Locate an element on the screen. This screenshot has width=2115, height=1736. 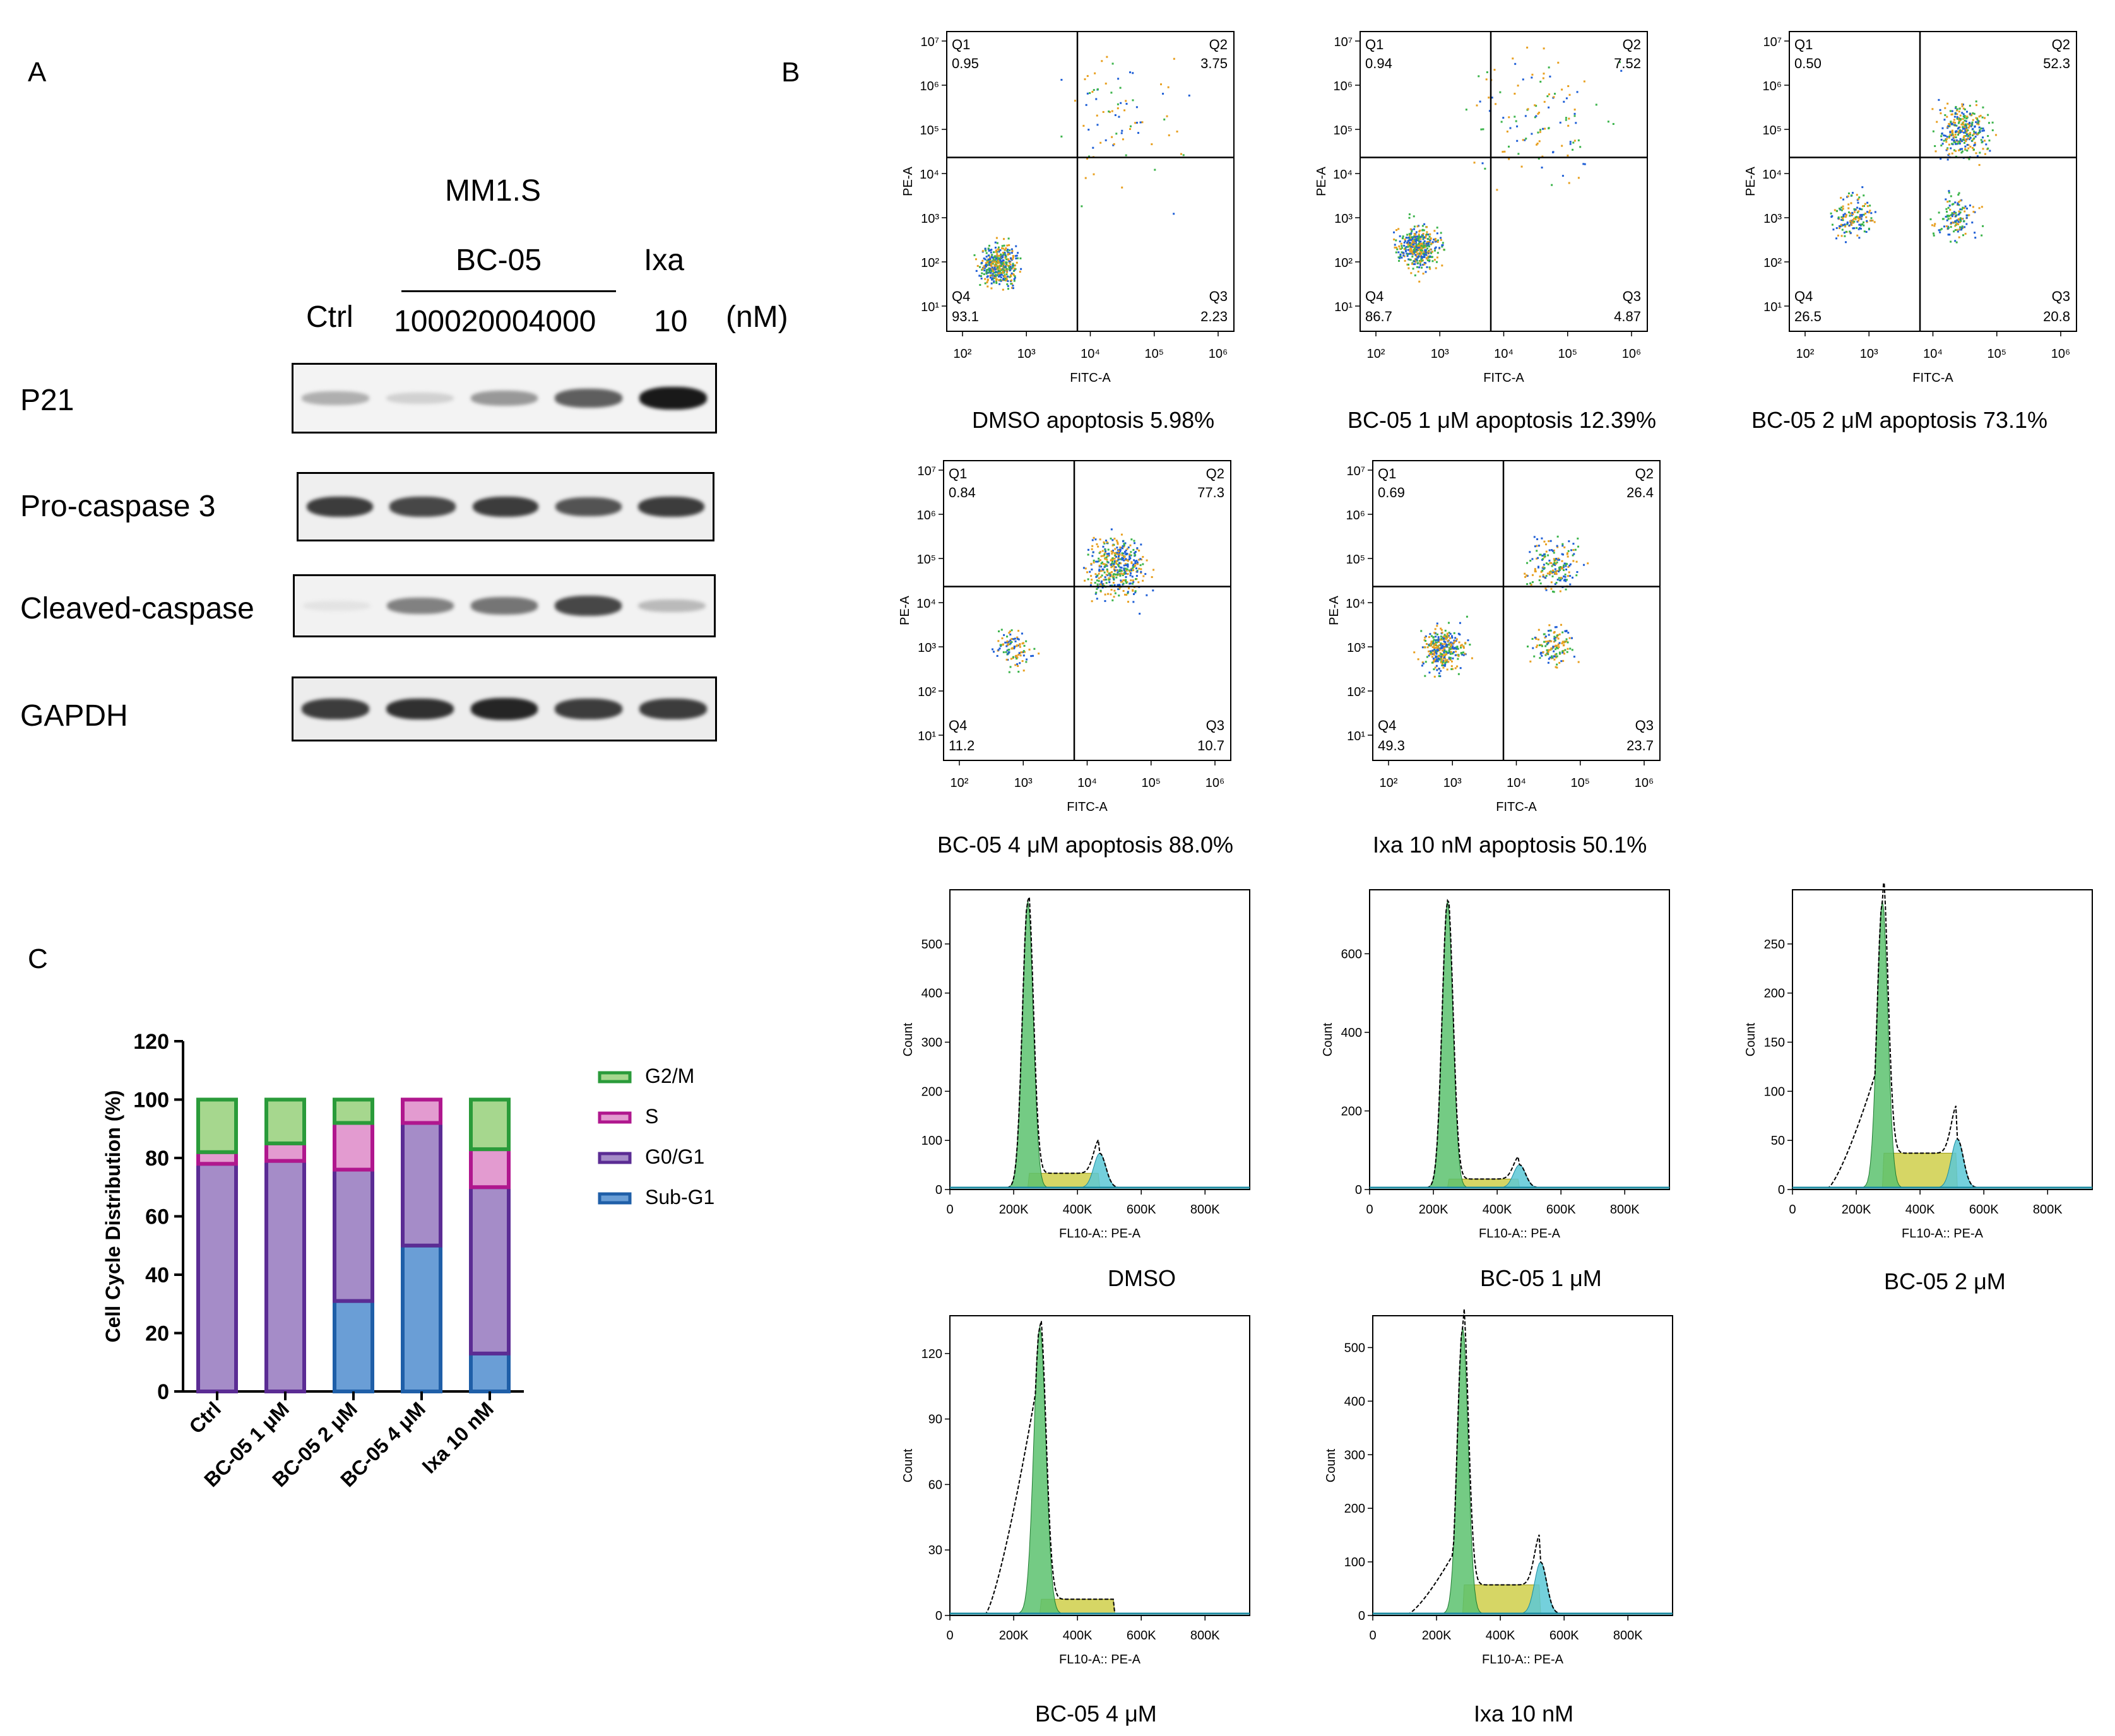
y-tick-label: 10¹ is located at coordinates (1356, 736).